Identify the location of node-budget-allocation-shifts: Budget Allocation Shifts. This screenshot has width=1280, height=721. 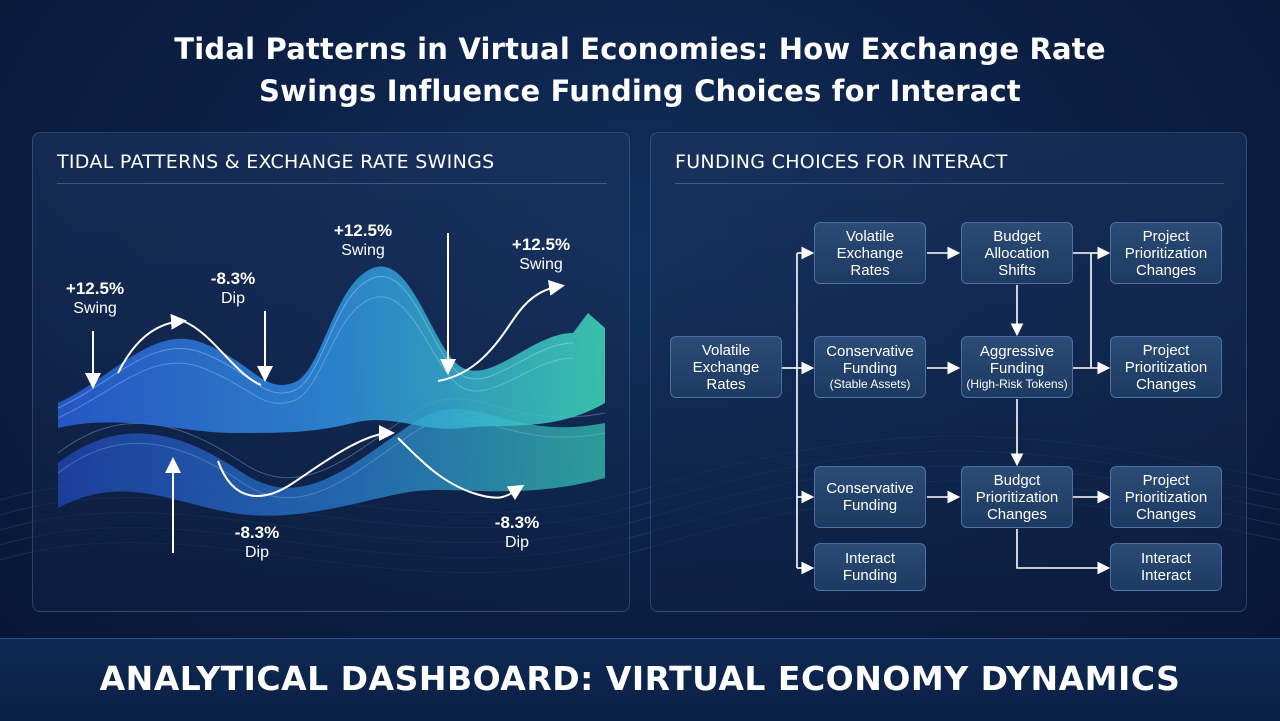
(1017, 253).